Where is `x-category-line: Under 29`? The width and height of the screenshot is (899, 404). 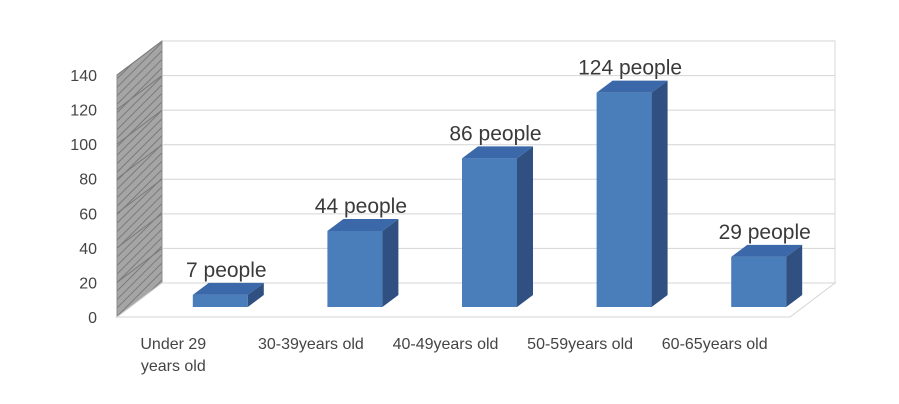 x-category-line: Under 29 is located at coordinates (173, 344).